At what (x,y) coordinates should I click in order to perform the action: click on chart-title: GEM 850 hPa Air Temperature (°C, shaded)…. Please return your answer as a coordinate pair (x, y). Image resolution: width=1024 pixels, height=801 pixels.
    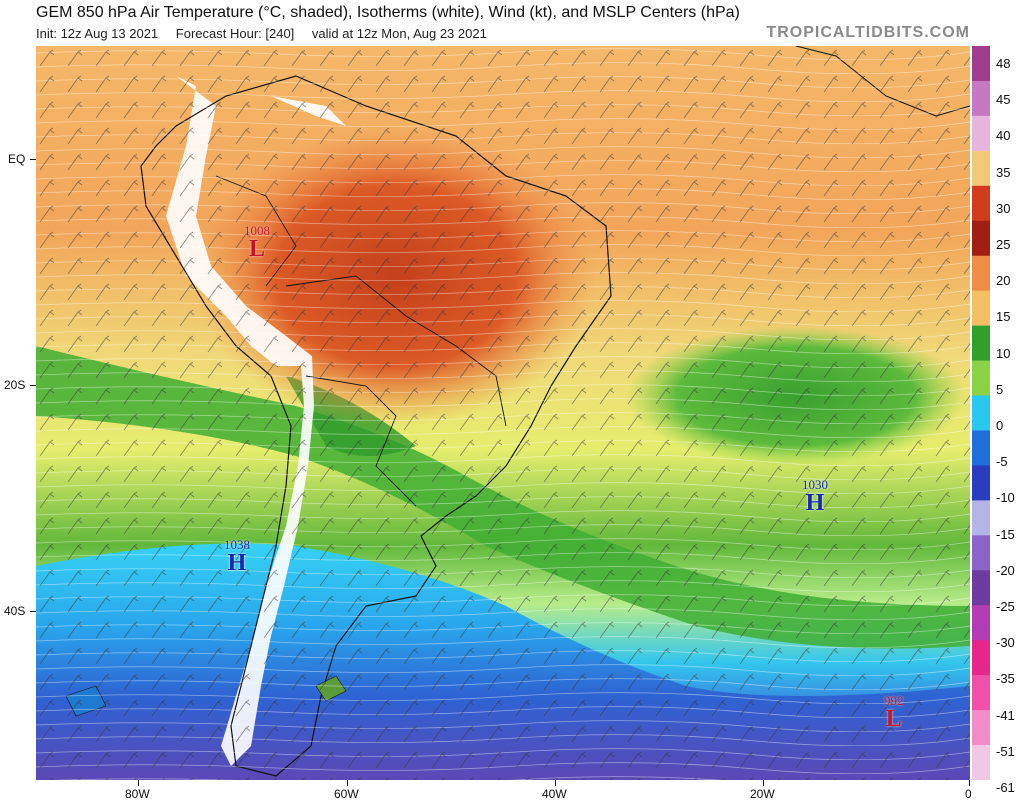
    Looking at the image, I should click on (388, 12).